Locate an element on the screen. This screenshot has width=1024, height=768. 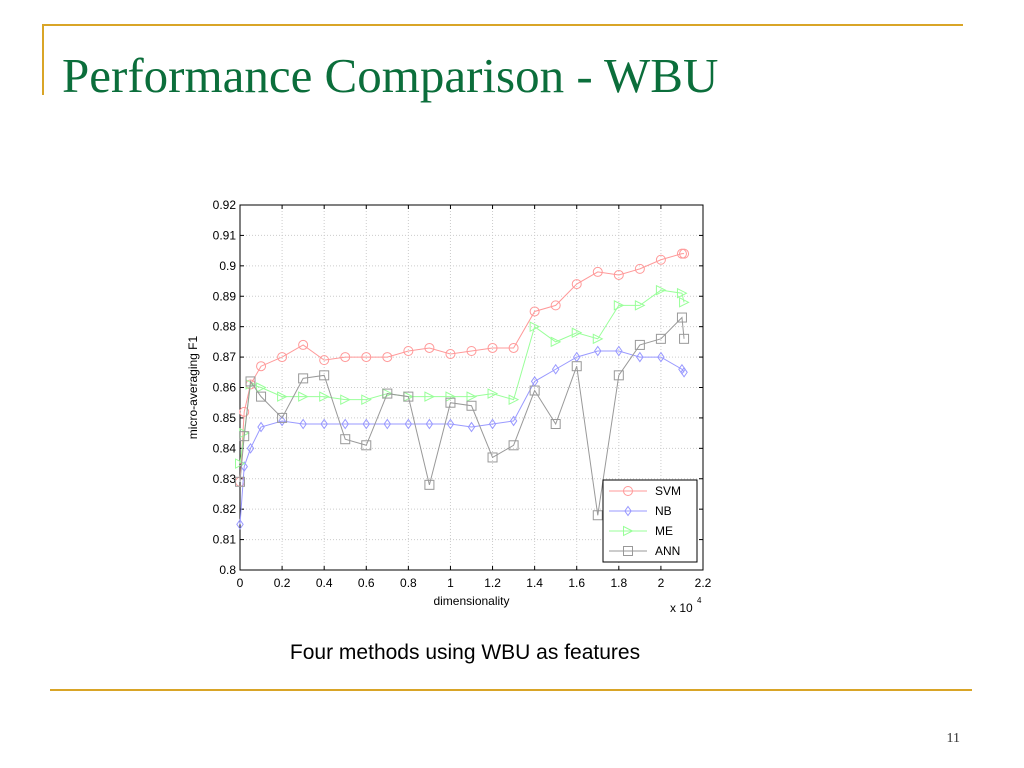
x-tick-label: 0.6 is located at coordinates (366, 583).